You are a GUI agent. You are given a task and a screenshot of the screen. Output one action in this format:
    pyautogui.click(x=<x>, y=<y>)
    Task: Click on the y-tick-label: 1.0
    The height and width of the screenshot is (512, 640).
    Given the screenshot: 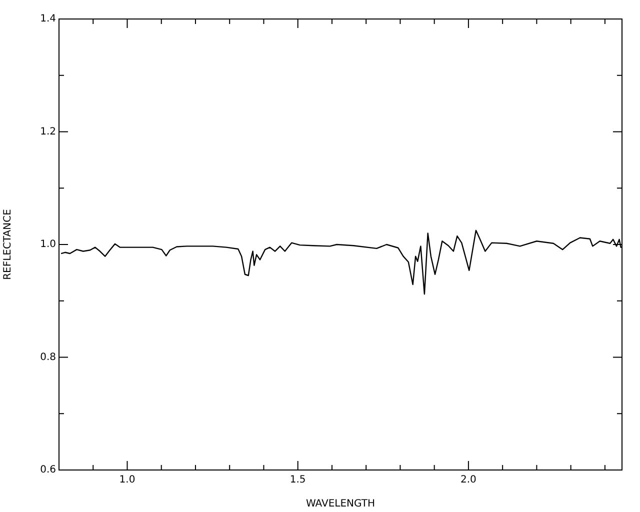 What is the action you would take?
    pyautogui.click(x=48, y=244)
    